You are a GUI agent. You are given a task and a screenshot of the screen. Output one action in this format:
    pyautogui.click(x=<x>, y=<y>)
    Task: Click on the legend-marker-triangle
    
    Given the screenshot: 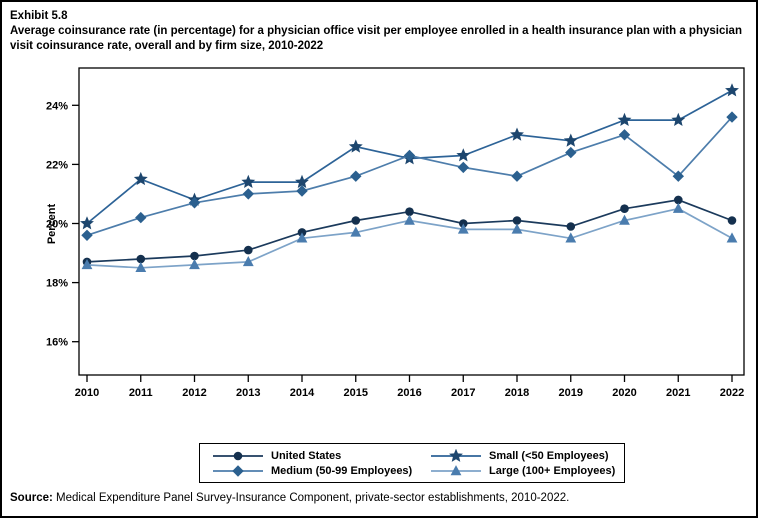 What is the action you would take?
    pyautogui.click(x=456, y=469)
    